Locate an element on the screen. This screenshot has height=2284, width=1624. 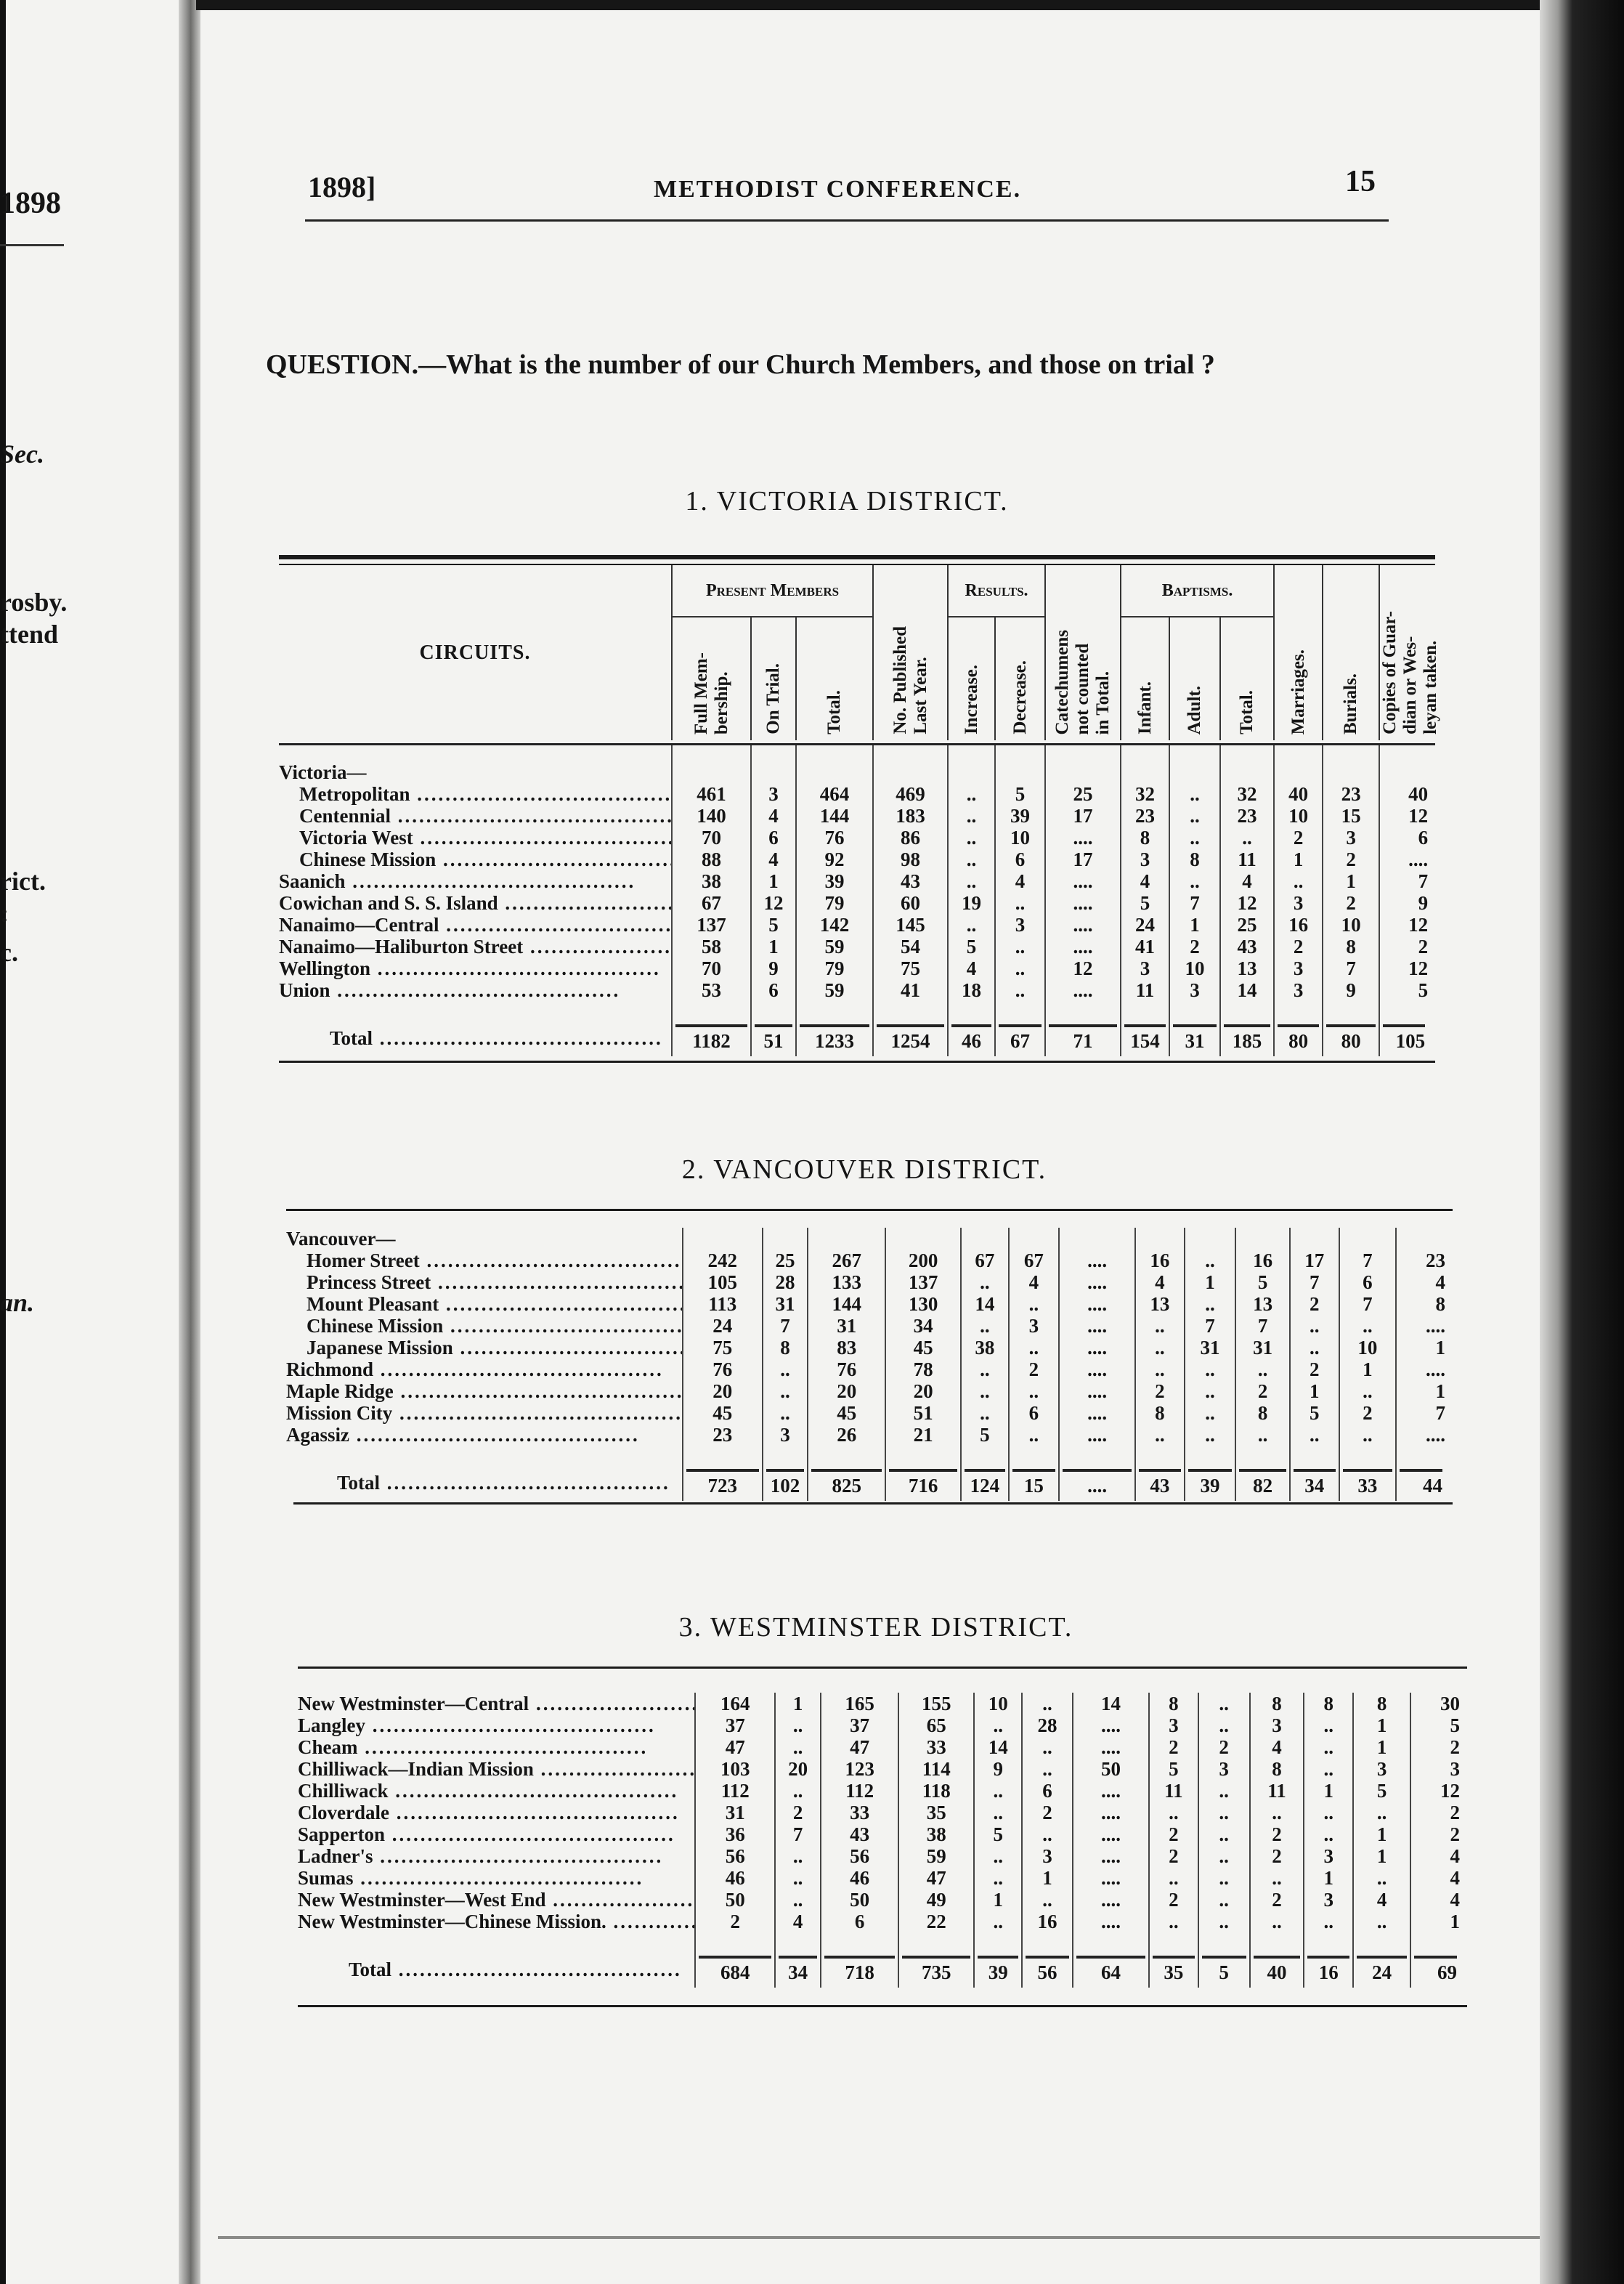
cell-total: 825 is located at coordinates (846, 1483).